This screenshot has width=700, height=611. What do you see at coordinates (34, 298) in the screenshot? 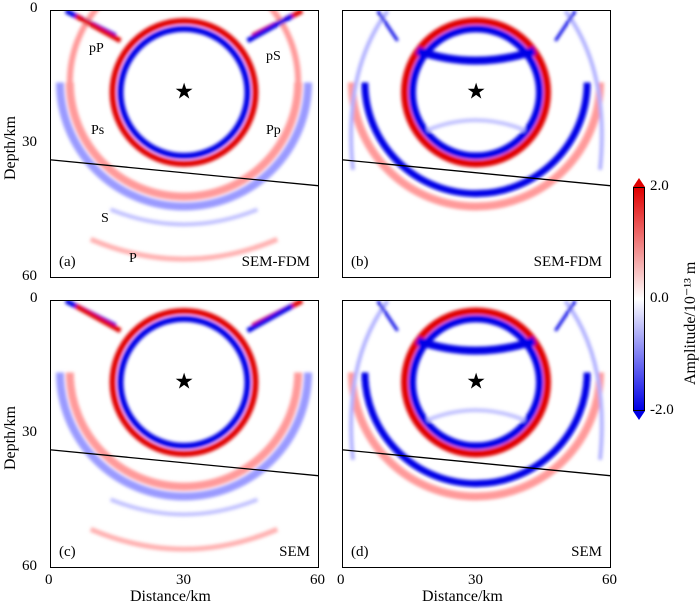
I see `y-tick-0-bottom: 0` at bounding box center [34, 298].